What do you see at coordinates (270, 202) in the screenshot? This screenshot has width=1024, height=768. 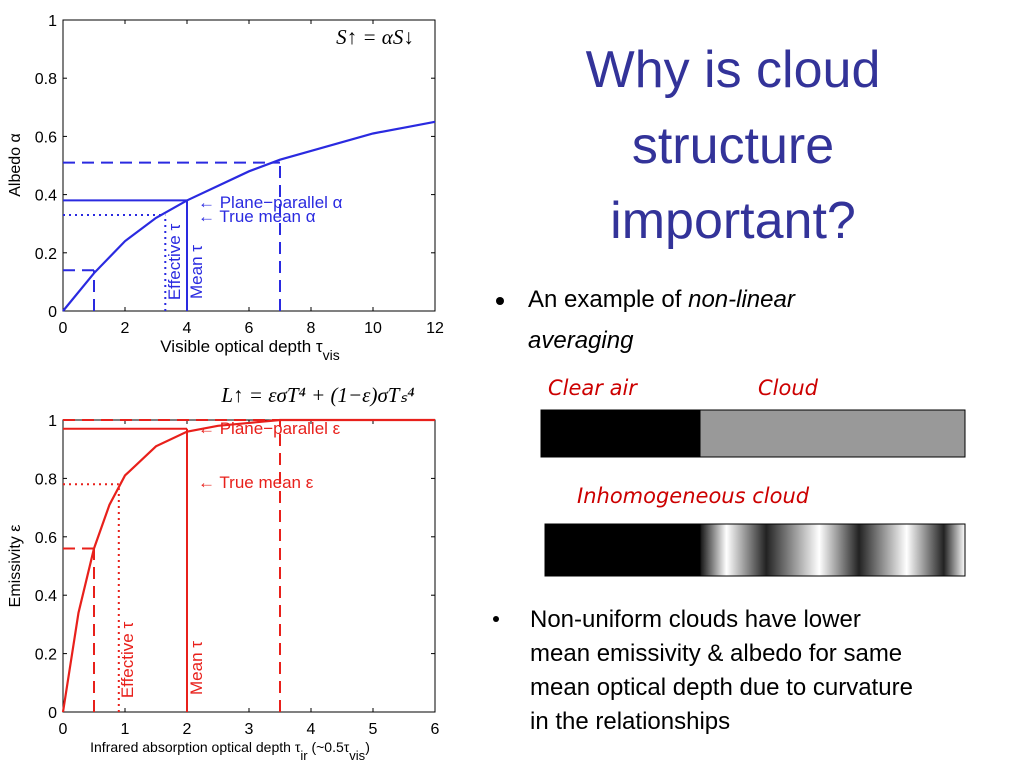 I see `annotation: ← Plane−parallel α` at bounding box center [270, 202].